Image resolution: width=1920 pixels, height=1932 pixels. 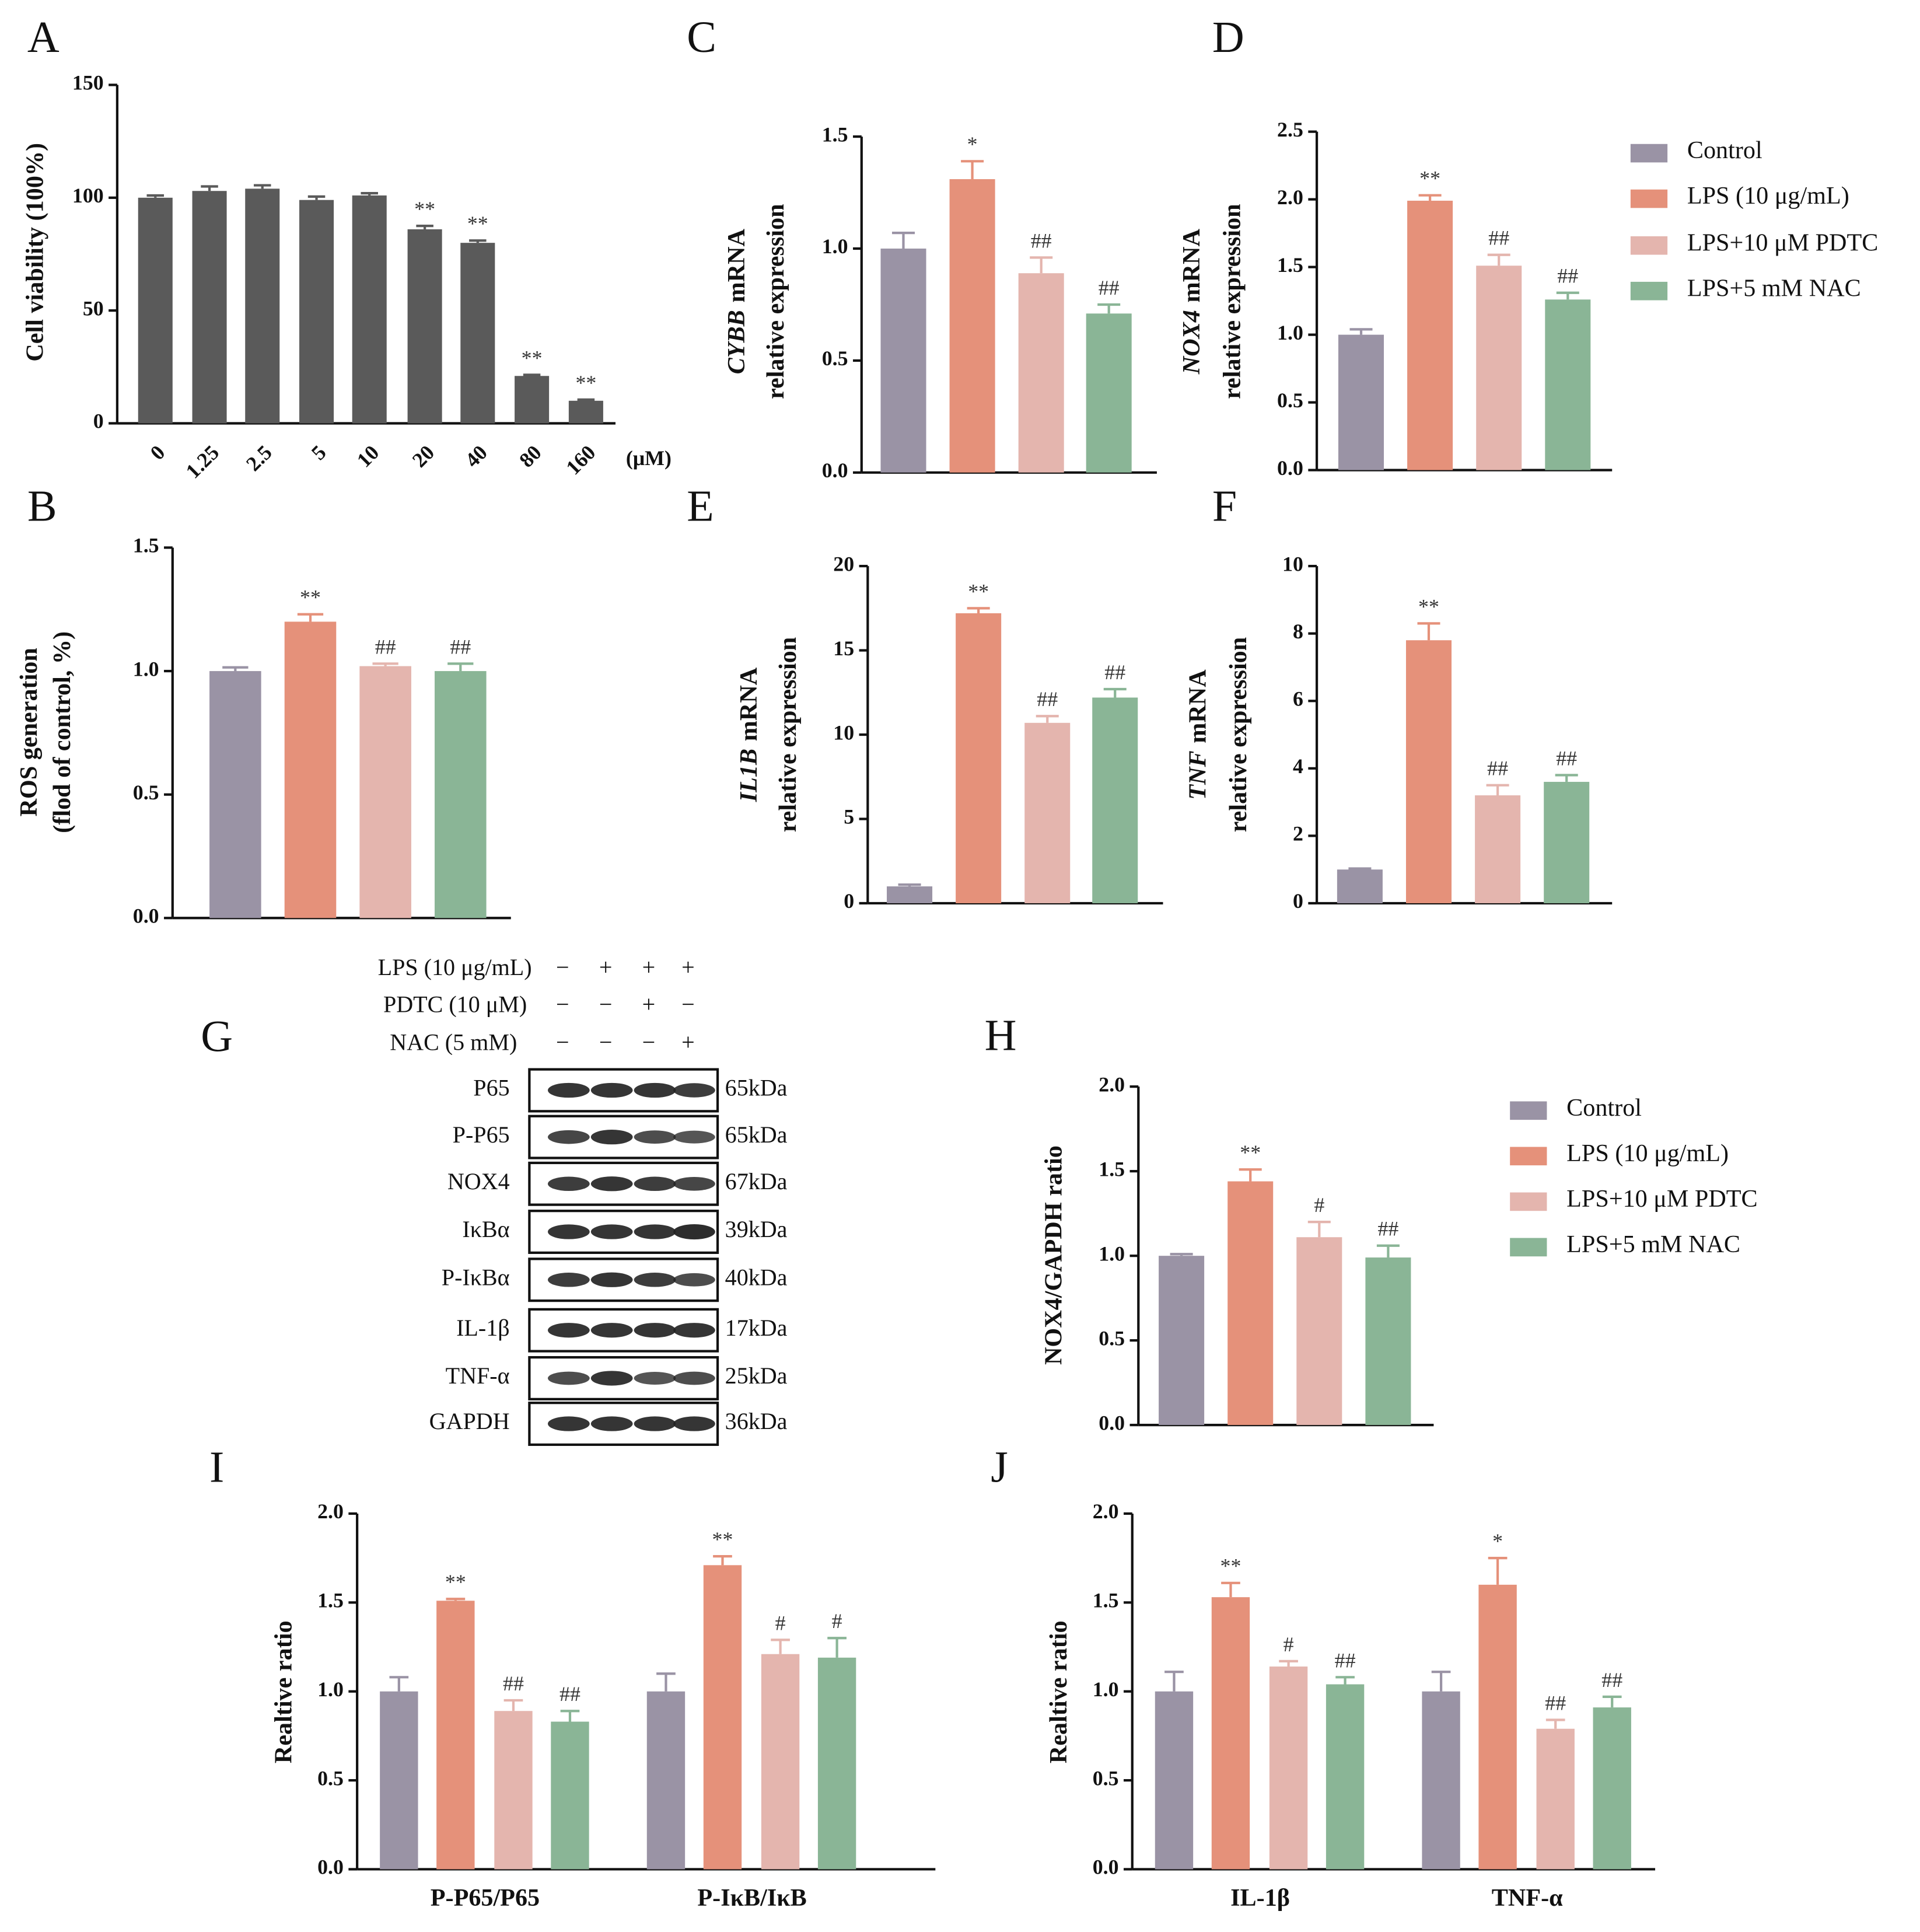 What do you see at coordinates (1197, 706) in the screenshot?
I see `y-axis-label-text: mRNA` at bounding box center [1197, 706].